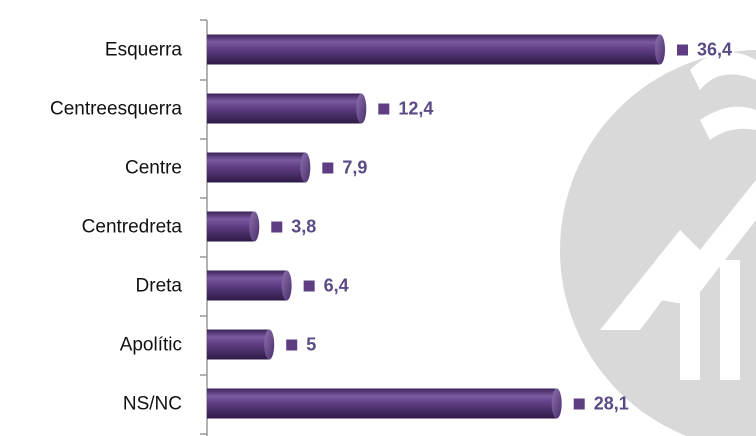 This screenshot has height=436, width=756. Describe the element at coordinates (116, 109) in the screenshot. I see `category-label: Centreesquerra` at that location.